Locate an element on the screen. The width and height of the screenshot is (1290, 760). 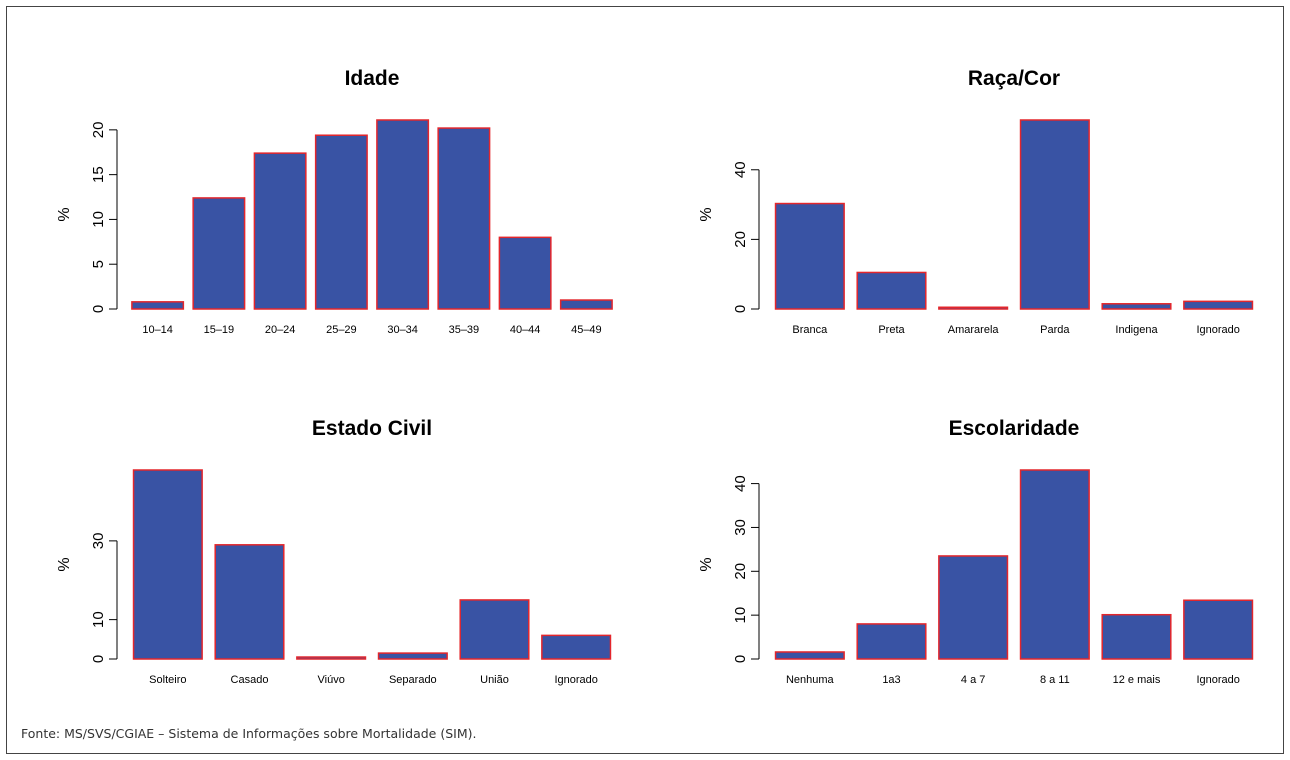
y-tick-label: 15 is located at coordinates (98, 174).